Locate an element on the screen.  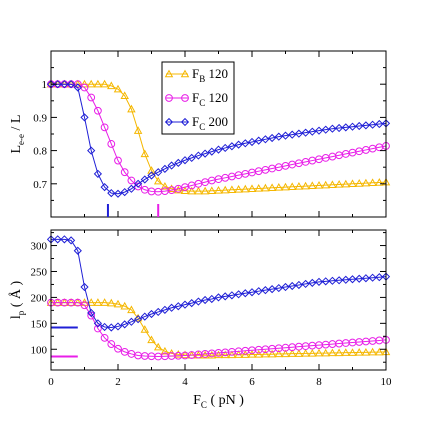
top-y-tick-label: 1 is located at coordinates (45, 85).